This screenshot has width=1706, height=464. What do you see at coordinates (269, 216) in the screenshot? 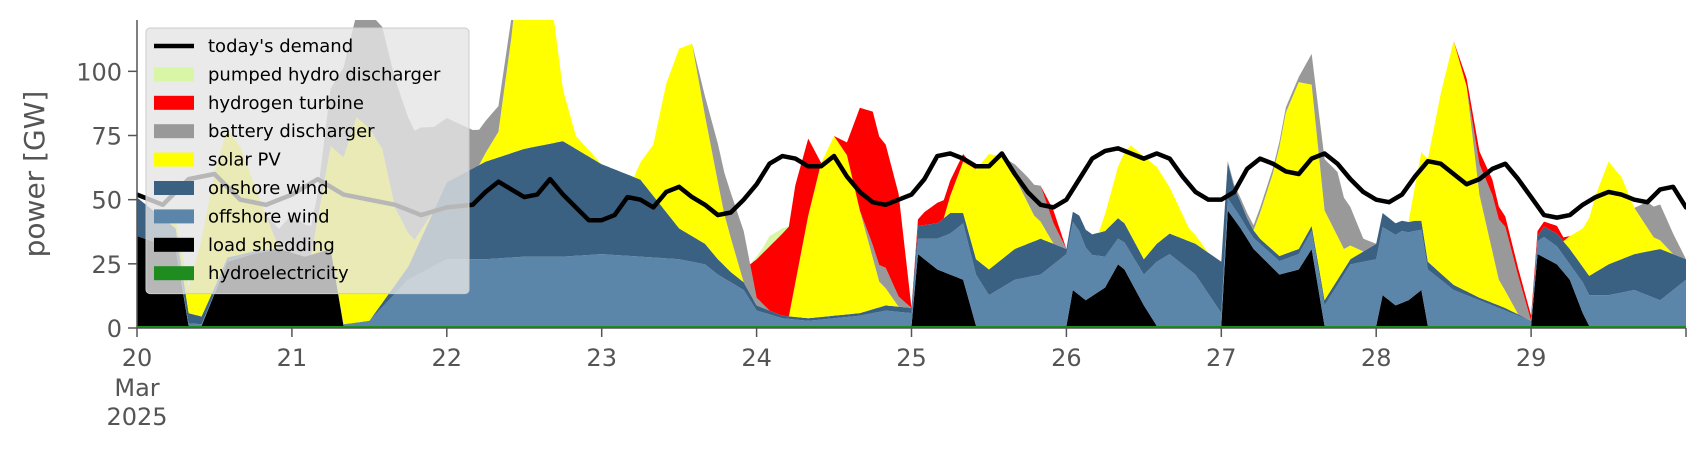
I see `legend-label: offshore wind` at bounding box center [269, 216].